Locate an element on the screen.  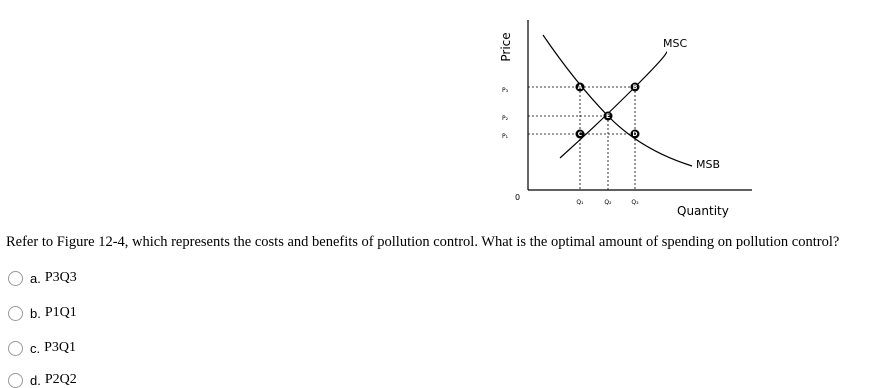
option-letter: c. is located at coordinates (35, 348).